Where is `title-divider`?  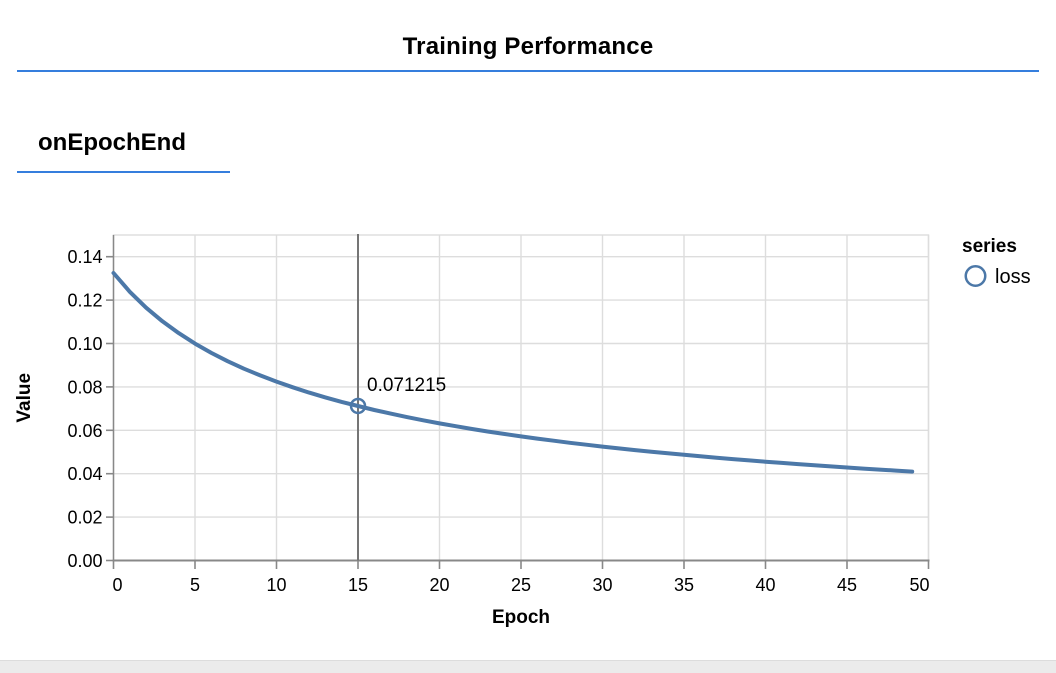 title-divider is located at coordinates (528, 71).